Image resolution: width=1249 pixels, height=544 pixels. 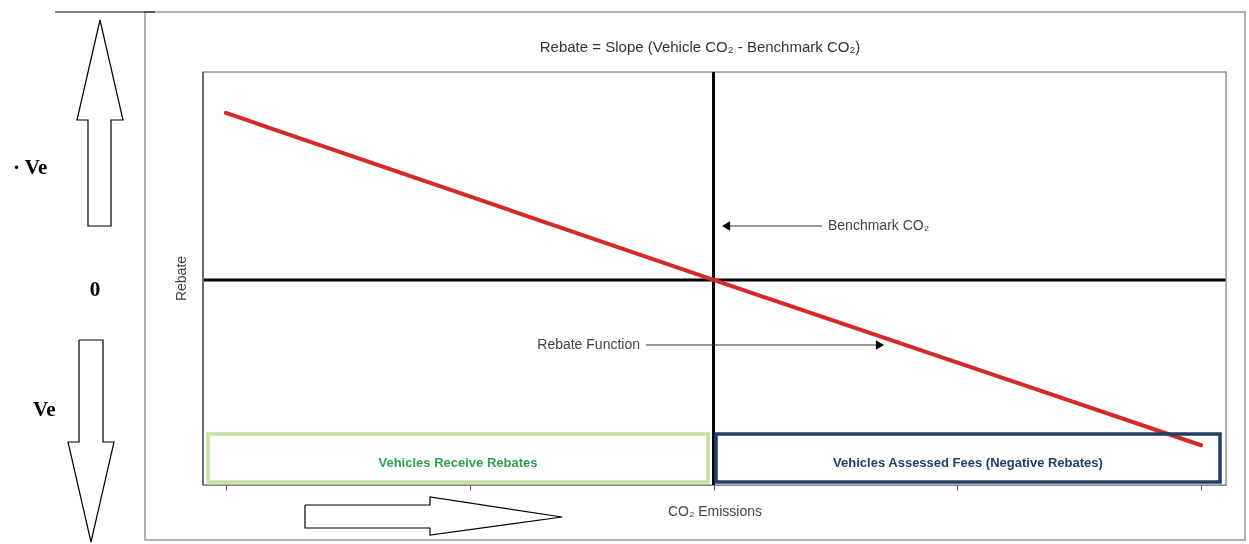 What do you see at coordinates (44, 409) in the screenshot?
I see `text: Ve` at bounding box center [44, 409].